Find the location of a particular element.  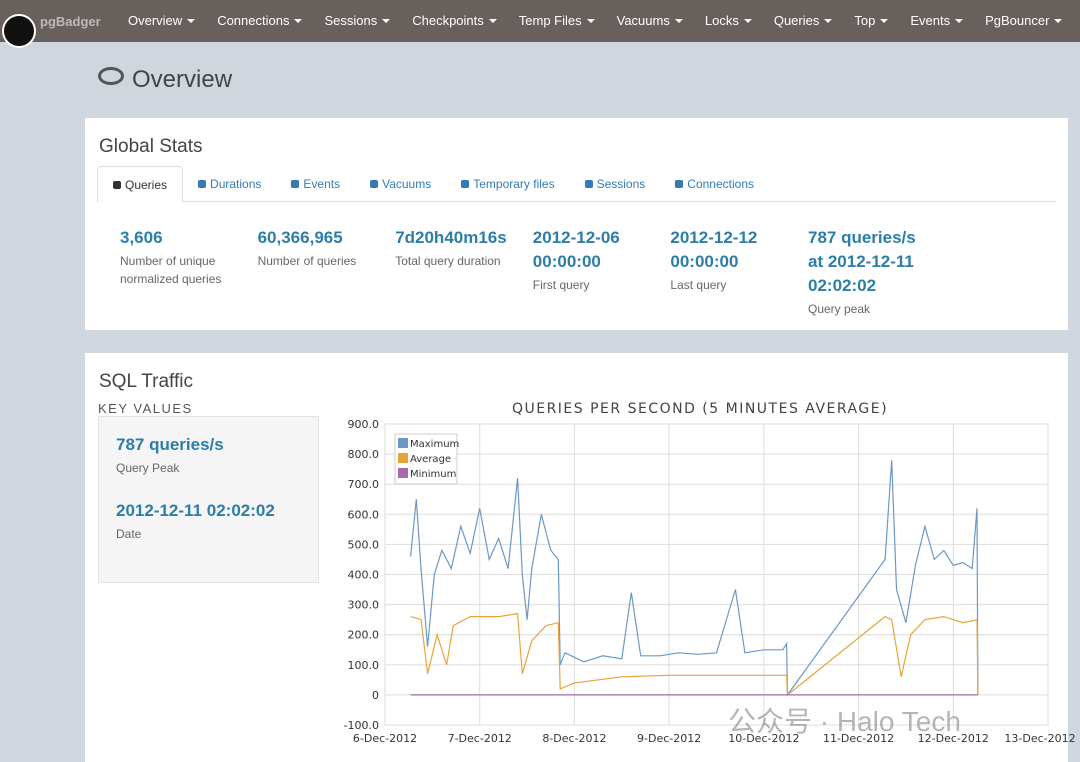

stat-label: First query is located at coordinates (561, 285).